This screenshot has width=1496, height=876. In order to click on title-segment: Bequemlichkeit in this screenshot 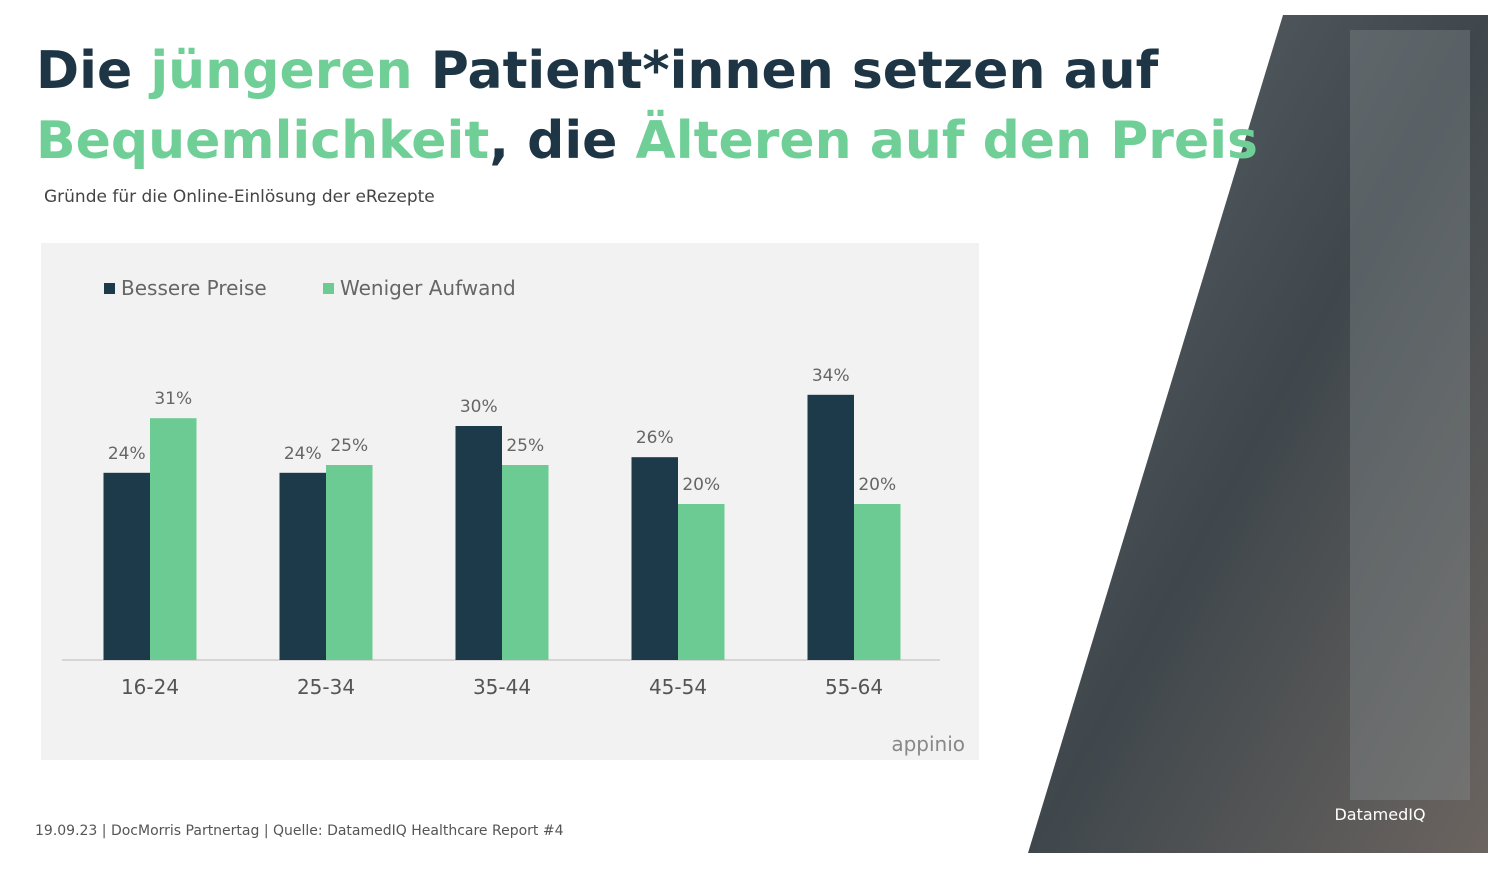, I will do `click(262, 141)`.